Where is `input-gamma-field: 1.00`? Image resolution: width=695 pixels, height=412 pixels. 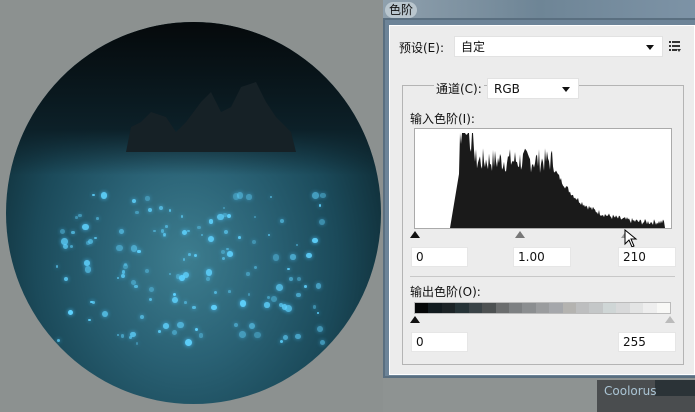
input-gamma-field: 1.00 is located at coordinates (542, 257).